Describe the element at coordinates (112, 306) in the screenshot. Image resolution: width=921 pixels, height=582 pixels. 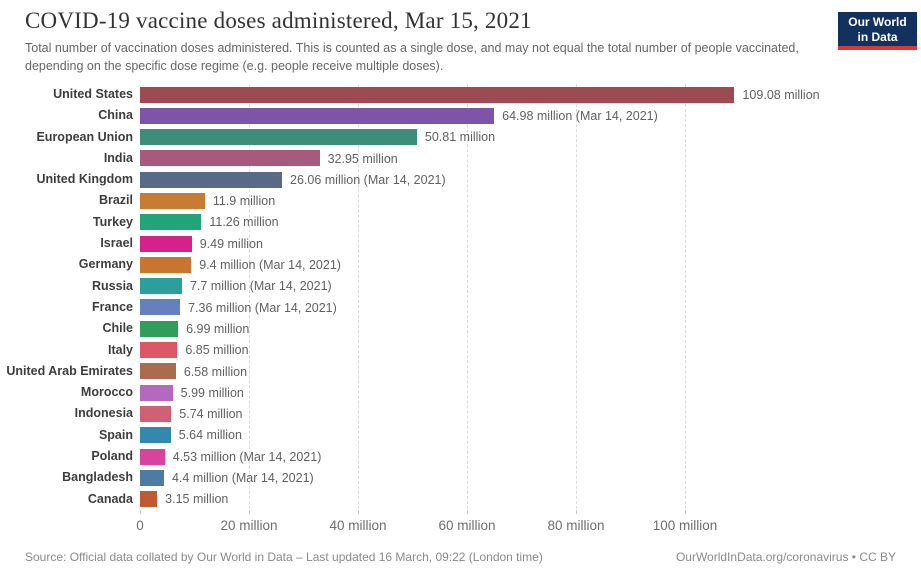
I see `country-label-france: France` at that location.